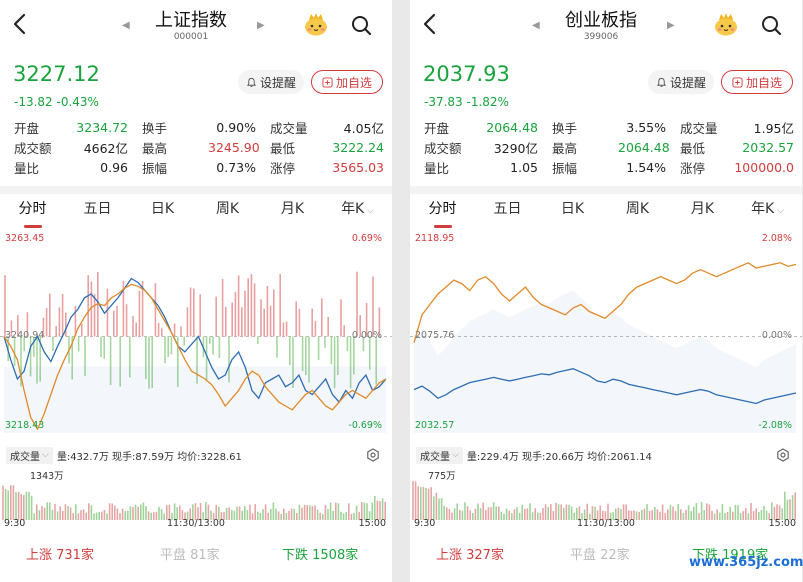 Image resolution: width=803 pixels, height=582 pixels. Describe the element at coordinates (443, 148) in the screenshot. I see `stat-label: 成交额` at that location.